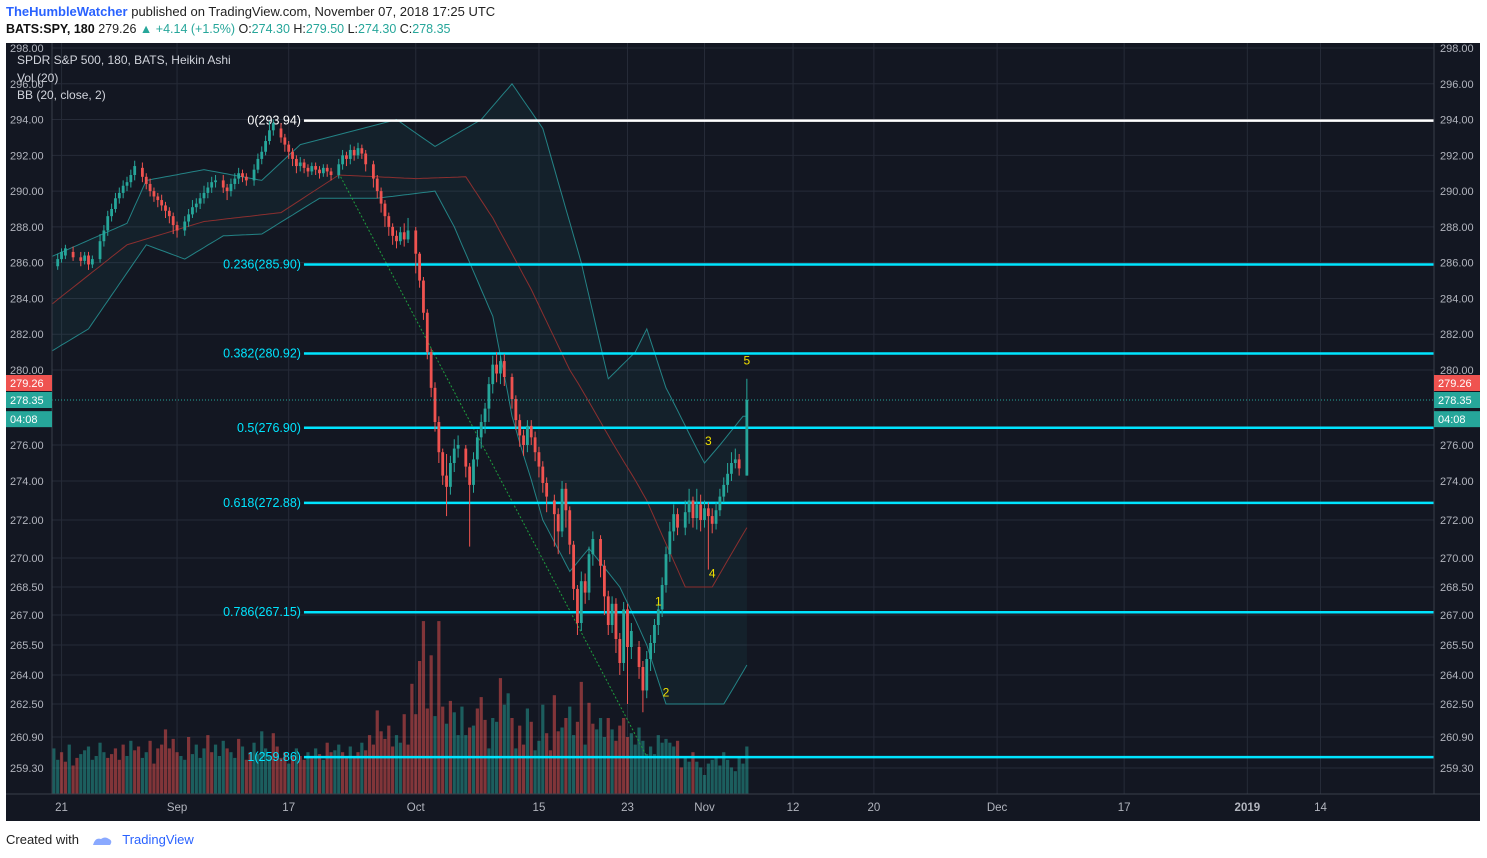 The image size is (1487, 858). Describe the element at coordinates (262, 264) in the screenshot. I see `fib-level-label: 0.236(285.90)` at that location.